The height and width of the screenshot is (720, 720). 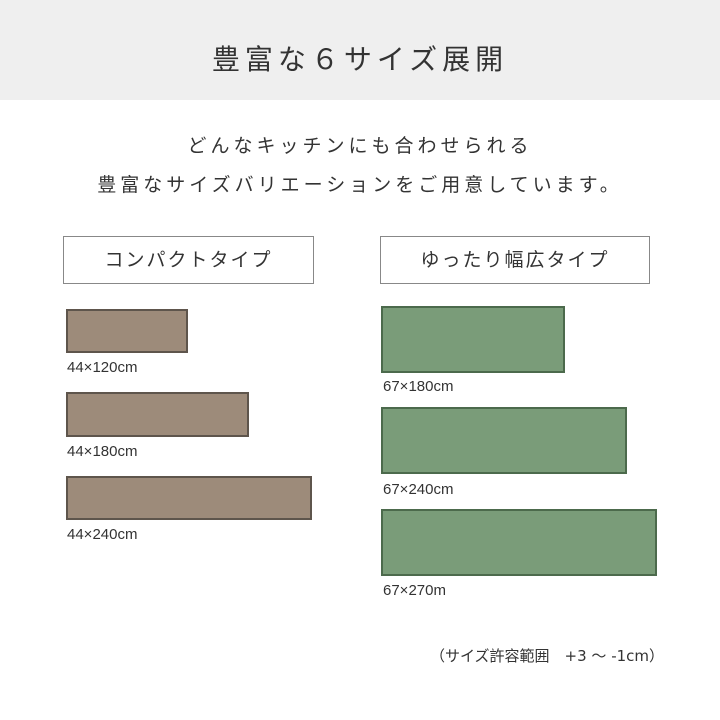 I want to click on mat-67x240, so click(x=504, y=440).